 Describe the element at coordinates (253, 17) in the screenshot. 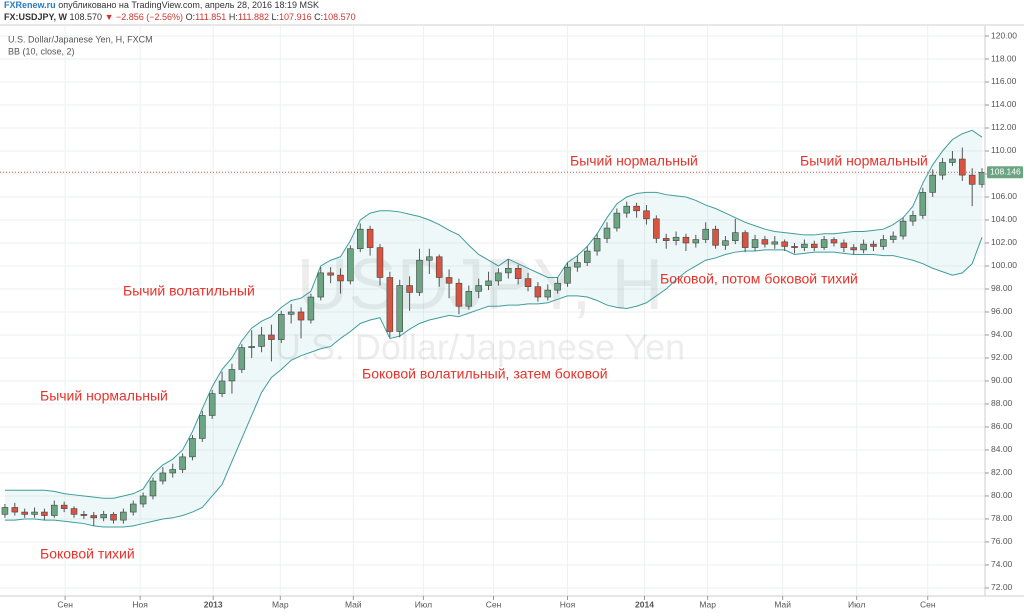

I see `h-value: 111.882` at that location.